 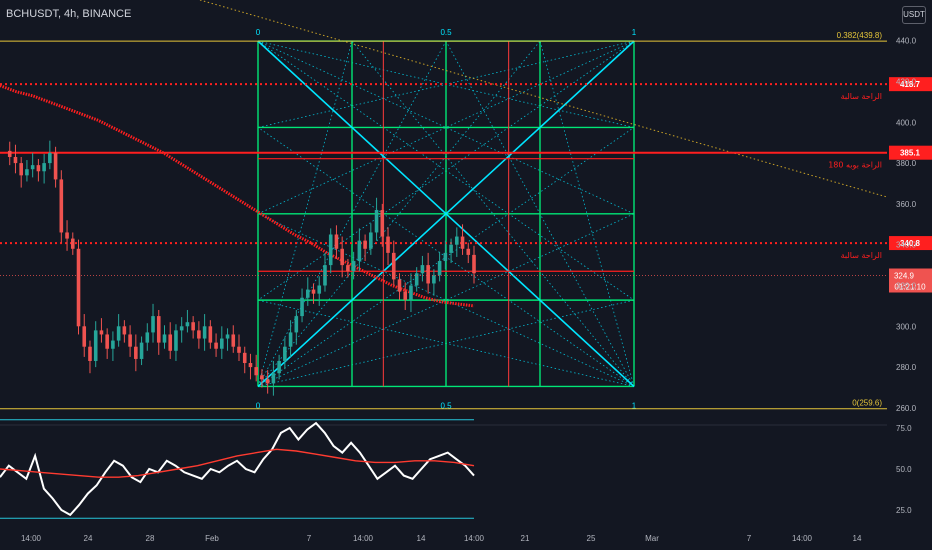 What do you see at coordinates (910, 243) in the screenshot?
I see `level-badge-text: 340.8` at bounding box center [910, 243].